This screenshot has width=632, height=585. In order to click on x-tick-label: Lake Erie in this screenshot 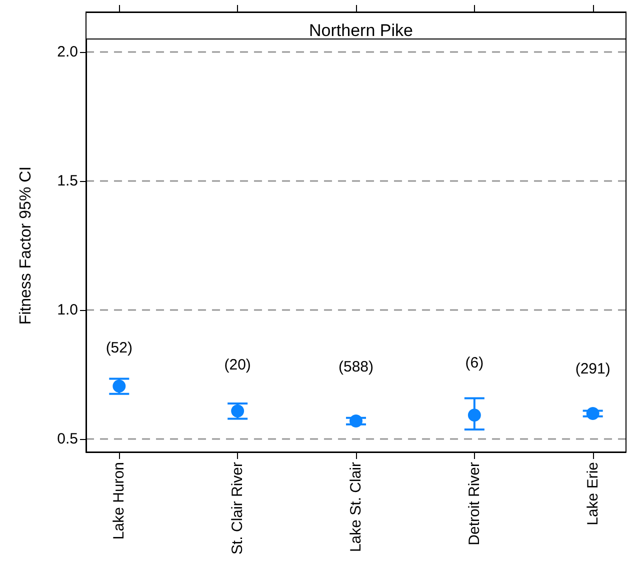, I will do `click(593, 494)`.